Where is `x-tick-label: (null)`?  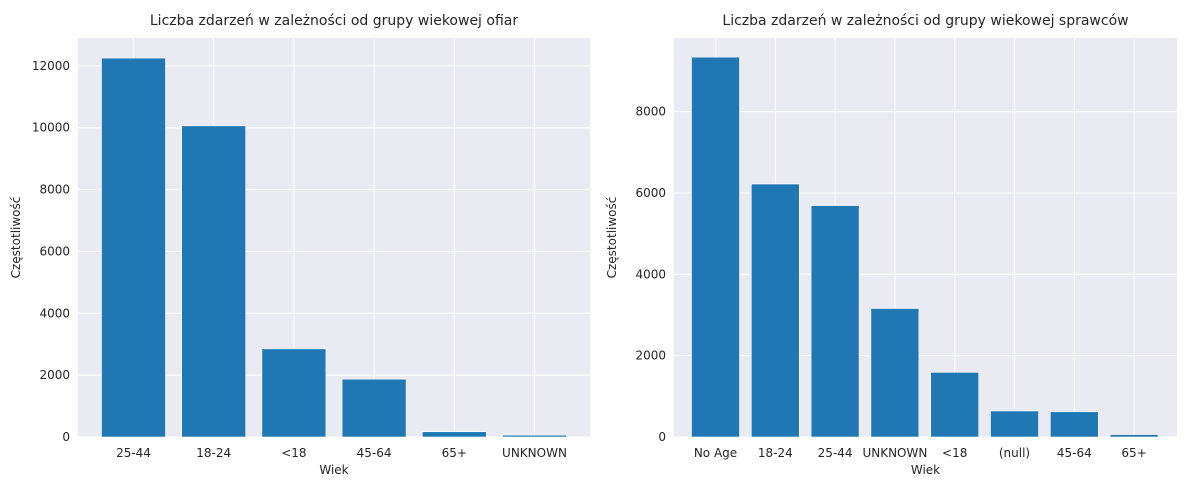
x-tick-label: (null) is located at coordinates (1014, 453).